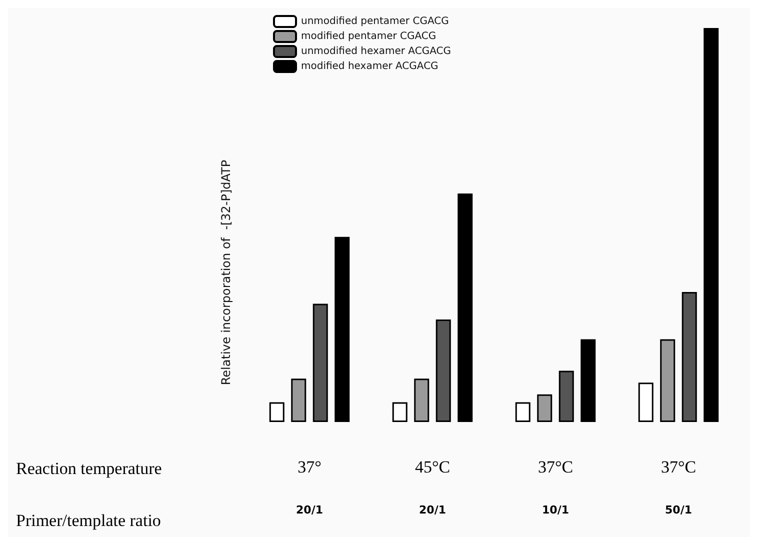 This screenshot has height=545, width=758. I want to click on y-axis-title: Relative incorporation of -[32-P]dATP, so click(226, 273).